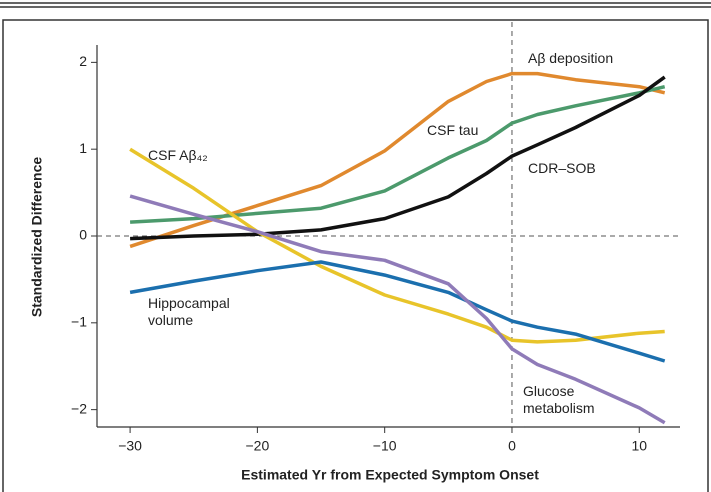 The width and height of the screenshot is (711, 492). What do you see at coordinates (258, 446) in the screenshot?
I see `x-tick-label: −20` at bounding box center [258, 446].